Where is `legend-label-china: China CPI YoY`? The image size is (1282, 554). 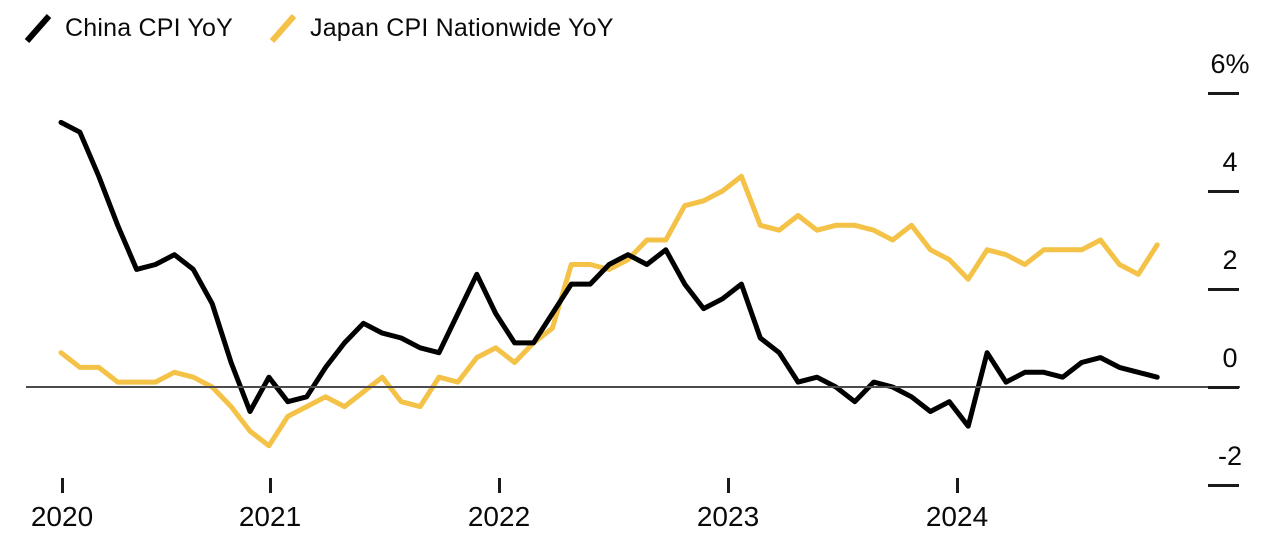
legend-label-china: China CPI YoY is located at coordinates (149, 27).